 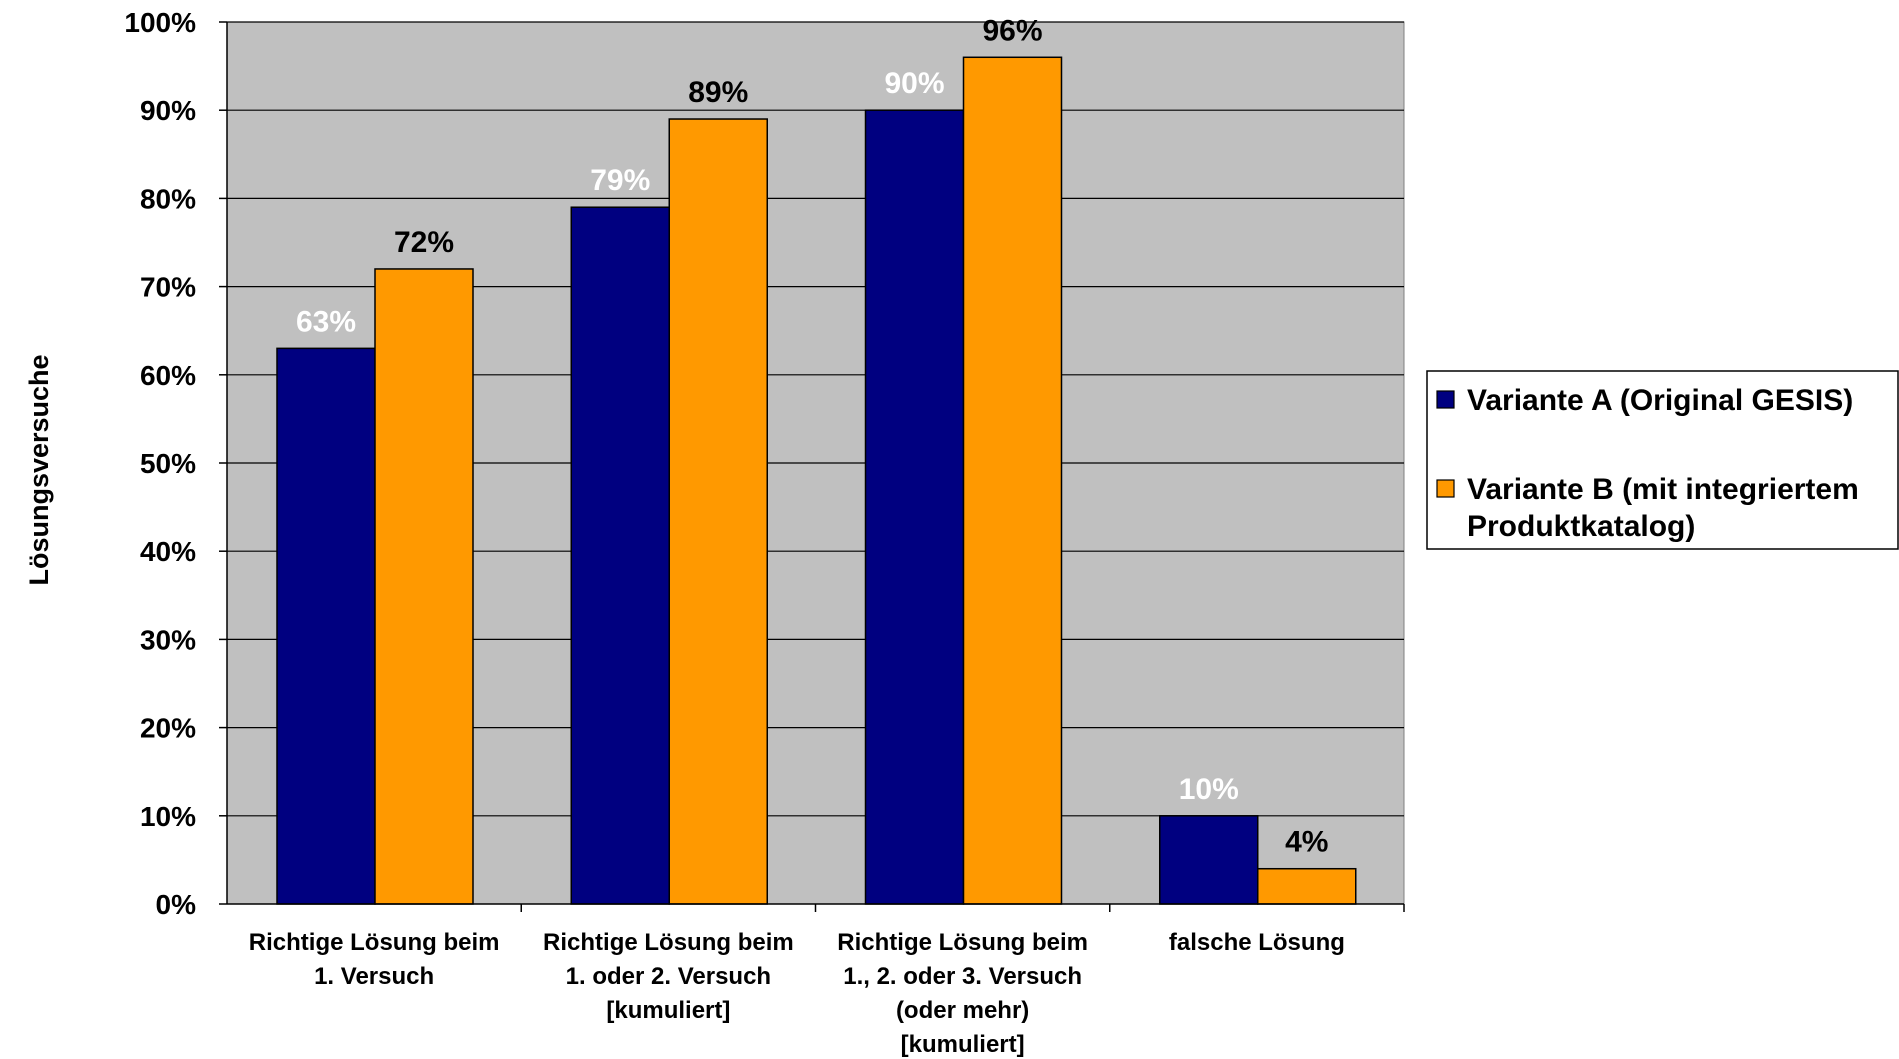 What do you see at coordinates (168, 463) in the screenshot?
I see `y-tick-label: 50%` at bounding box center [168, 463].